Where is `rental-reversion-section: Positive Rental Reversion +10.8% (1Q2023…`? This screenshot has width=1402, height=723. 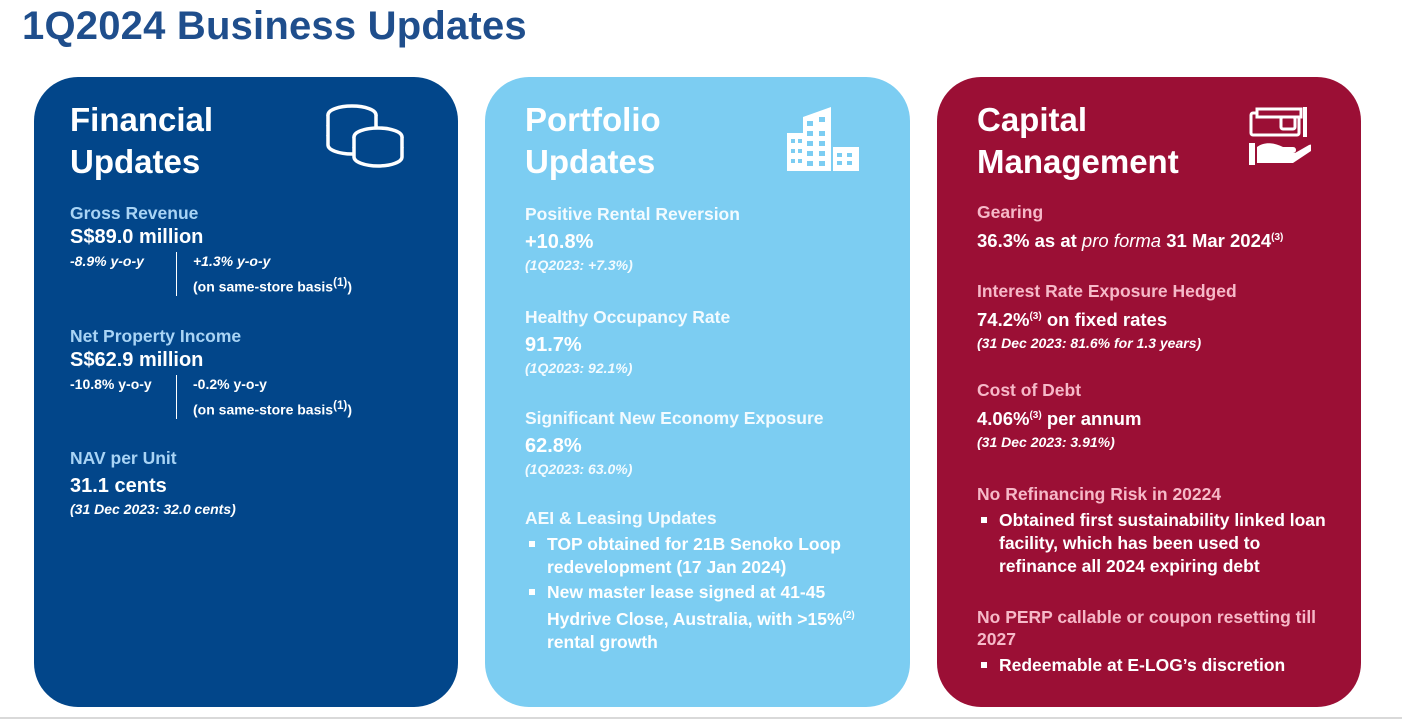 rental-reversion-section: Positive Rental Reversion +10.8% (1Q2023… is located at coordinates (632, 239).